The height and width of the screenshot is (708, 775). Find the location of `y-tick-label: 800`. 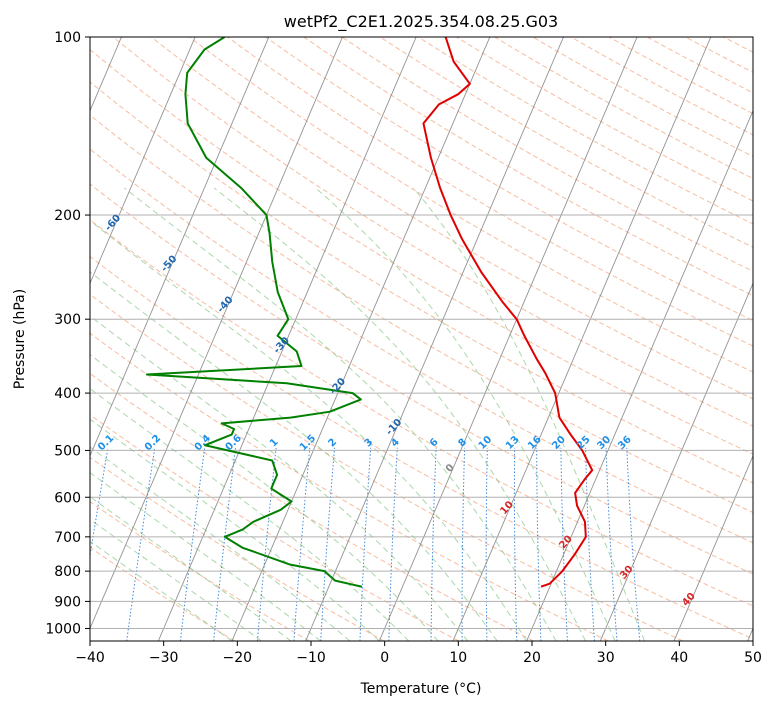

y-tick-label: 800 is located at coordinates (67, 572).